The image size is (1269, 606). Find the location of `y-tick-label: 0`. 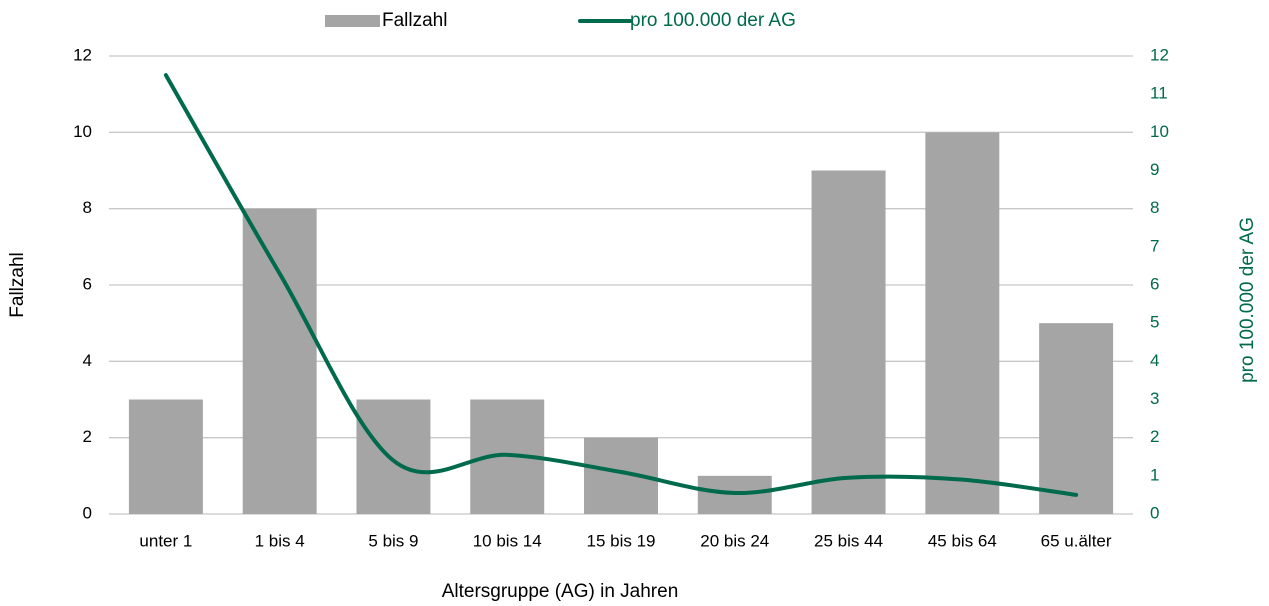

y-tick-label: 0 is located at coordinates (87, 512).